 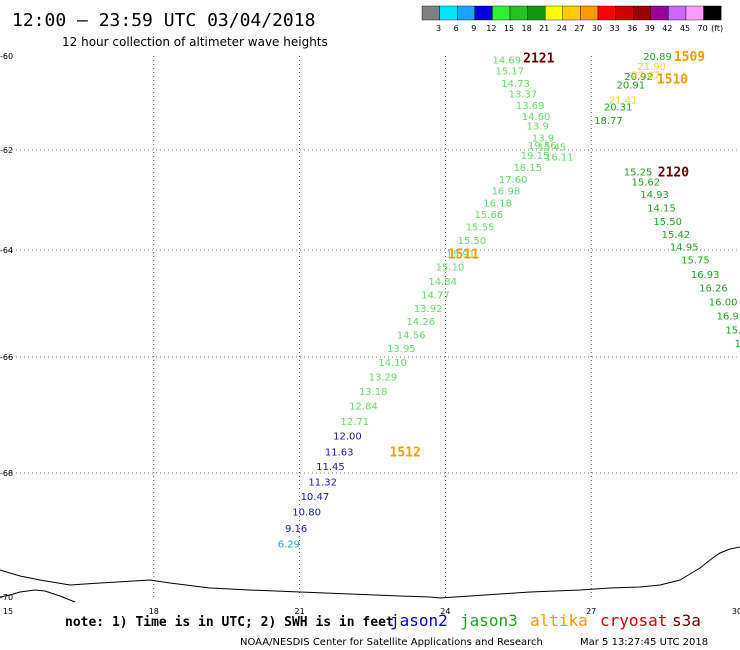 What do you see at coordinates (559, 620) in the screenshot?
I see `satellite-name-altika: altika` at bounding box center [559, 620].